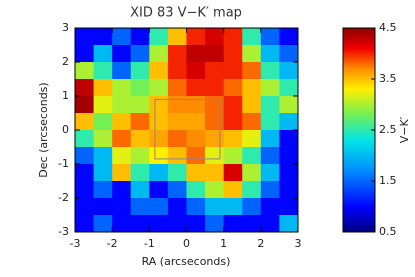 The height and width of the screenshot is (277, 415). I want to click on y-tick-label: 3, so click(65, 27).